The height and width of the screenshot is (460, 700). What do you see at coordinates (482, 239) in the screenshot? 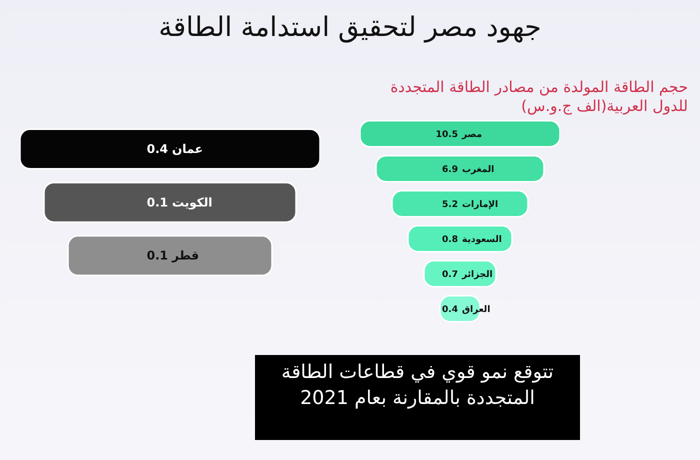
I see `category-label: السعودية` at bounding box center [482, 239].